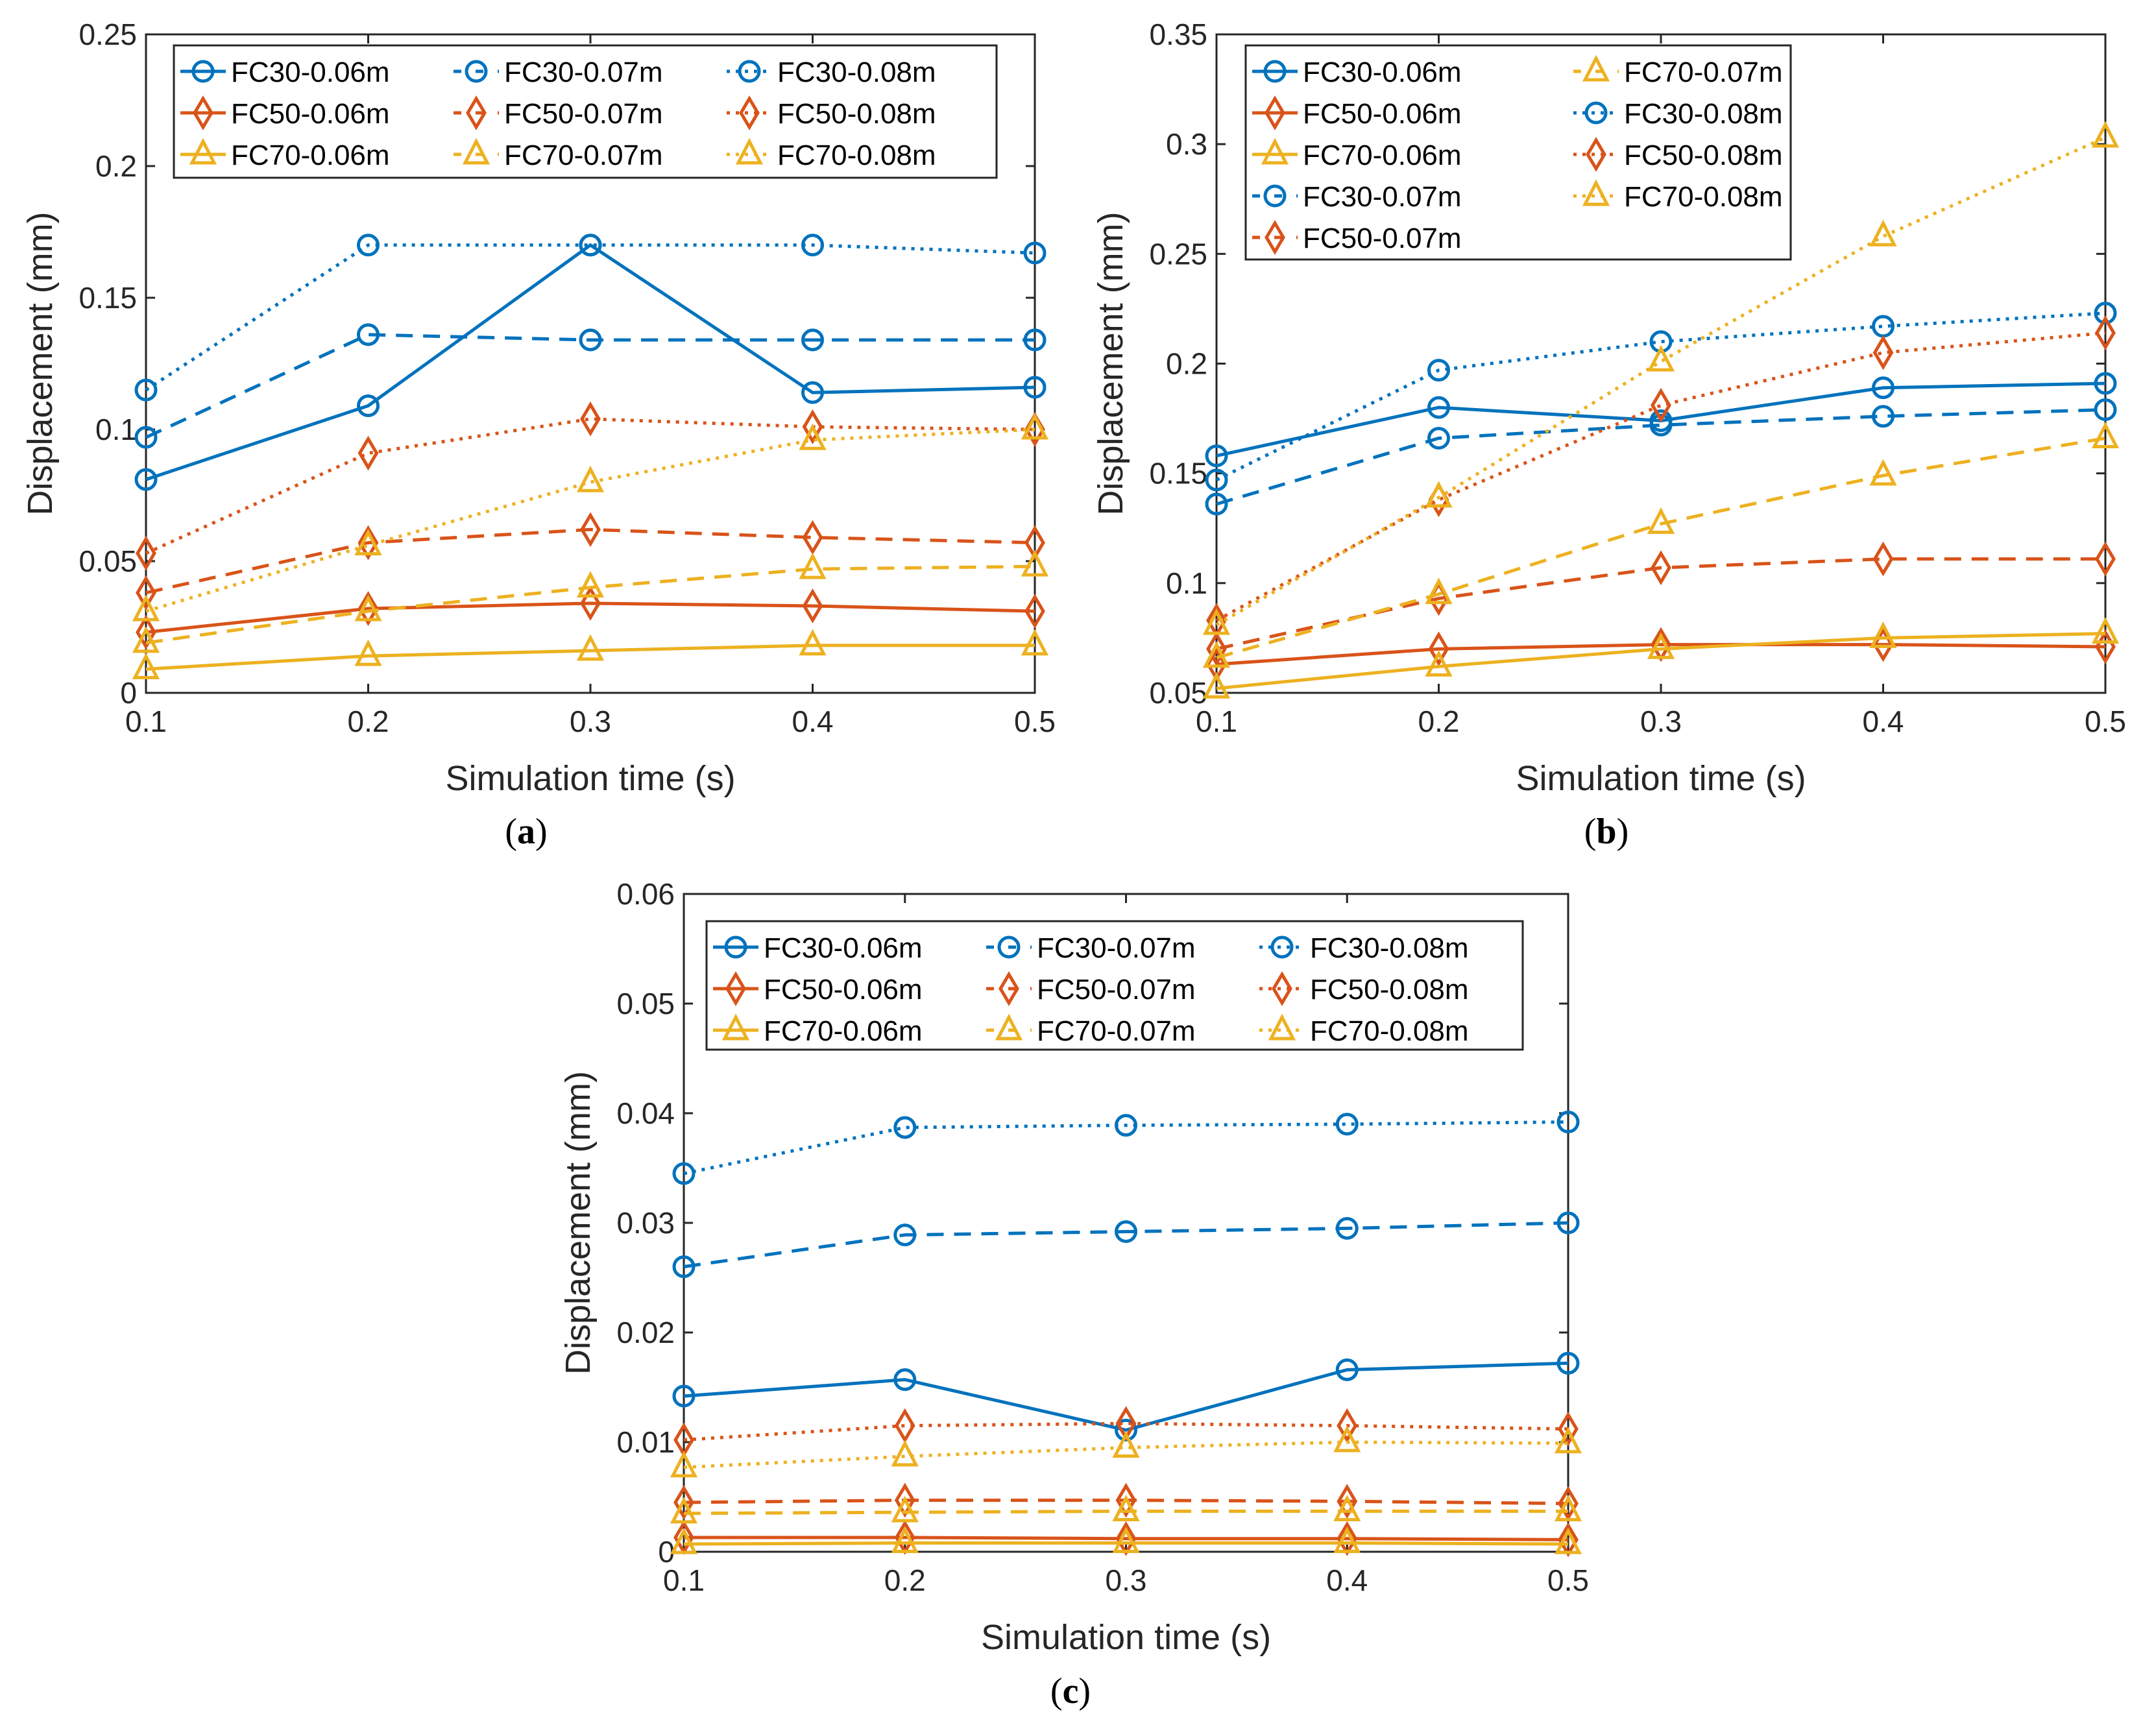 The image size is (2143, 1736). Describe the element at coordinates (310, 114) in the screenshot. I see `legend-label: FC50-0.06m` at that location.